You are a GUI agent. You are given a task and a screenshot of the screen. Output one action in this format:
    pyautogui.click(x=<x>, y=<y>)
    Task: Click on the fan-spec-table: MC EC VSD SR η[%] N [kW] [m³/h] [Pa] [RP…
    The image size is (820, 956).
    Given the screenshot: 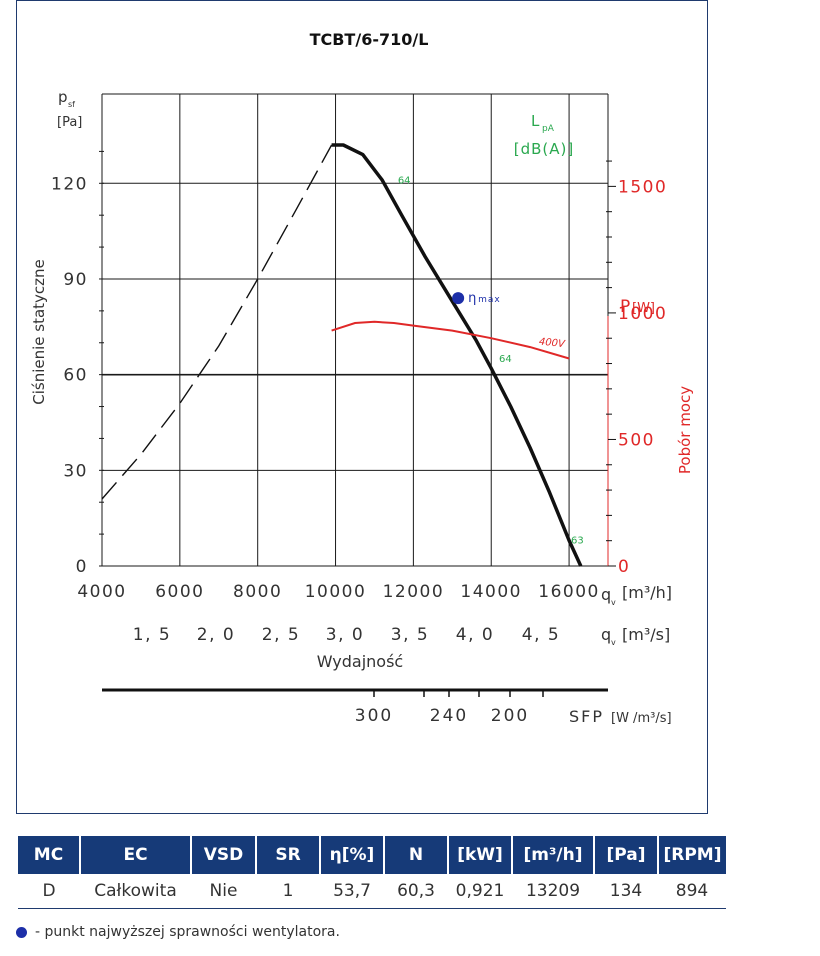 What is the action you would take?
    pyautogui.click(x=372, y=872)
    